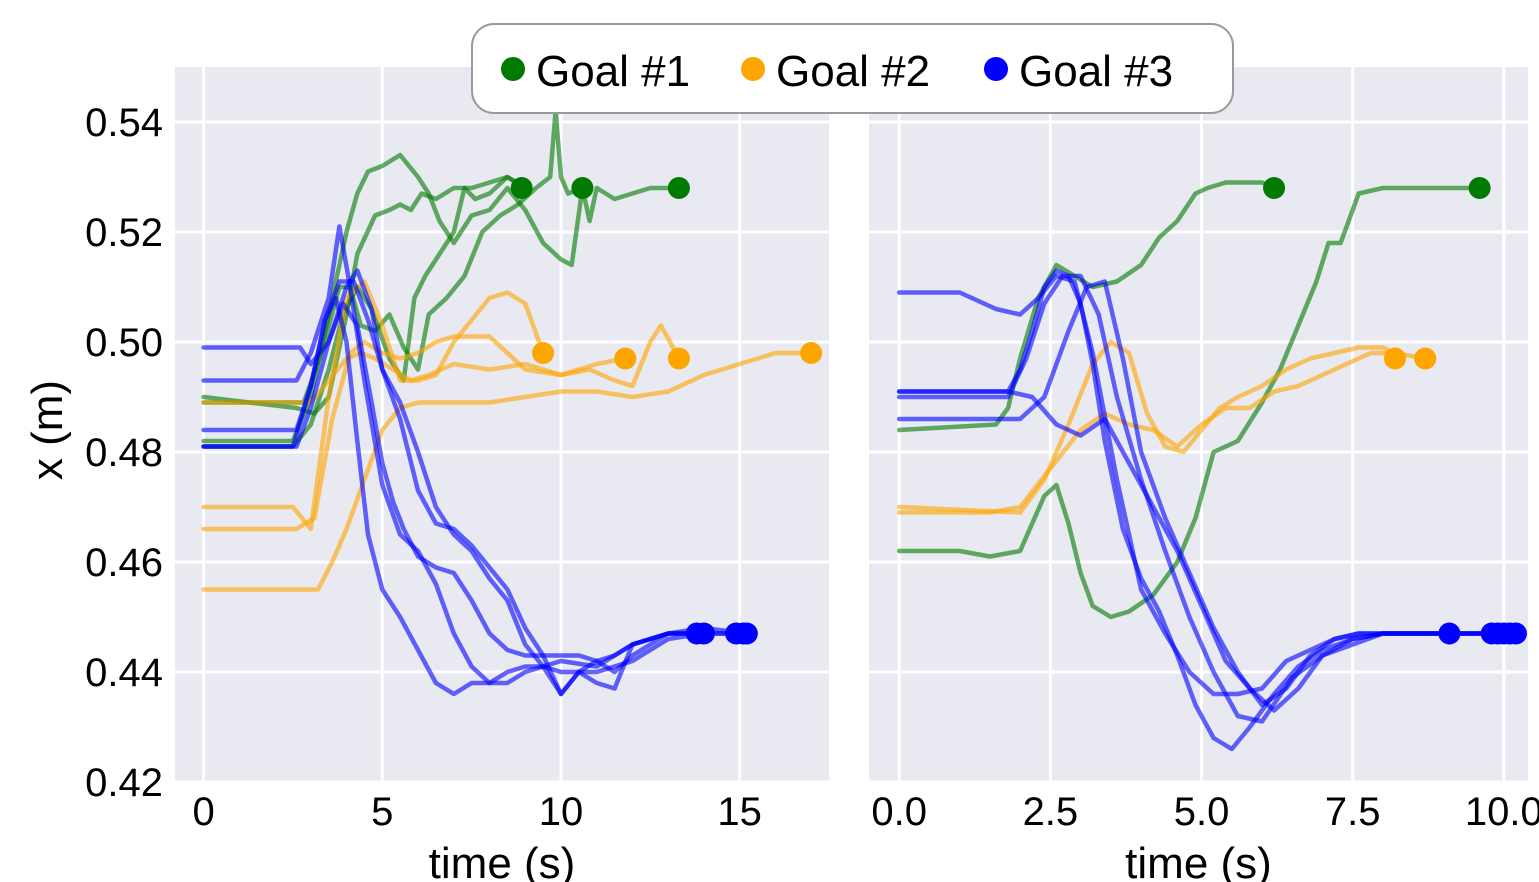 The height and width of the screenshot is (882, 1539). What do you see at coordinates (1202, 812) in the screenshot?
I see `x-tick-label: 5.0` at bounding box center [1202, 812].